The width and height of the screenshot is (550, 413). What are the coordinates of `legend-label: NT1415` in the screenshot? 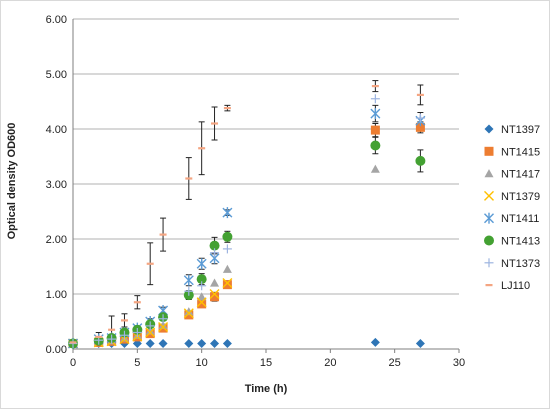 It's located at (520, 152).